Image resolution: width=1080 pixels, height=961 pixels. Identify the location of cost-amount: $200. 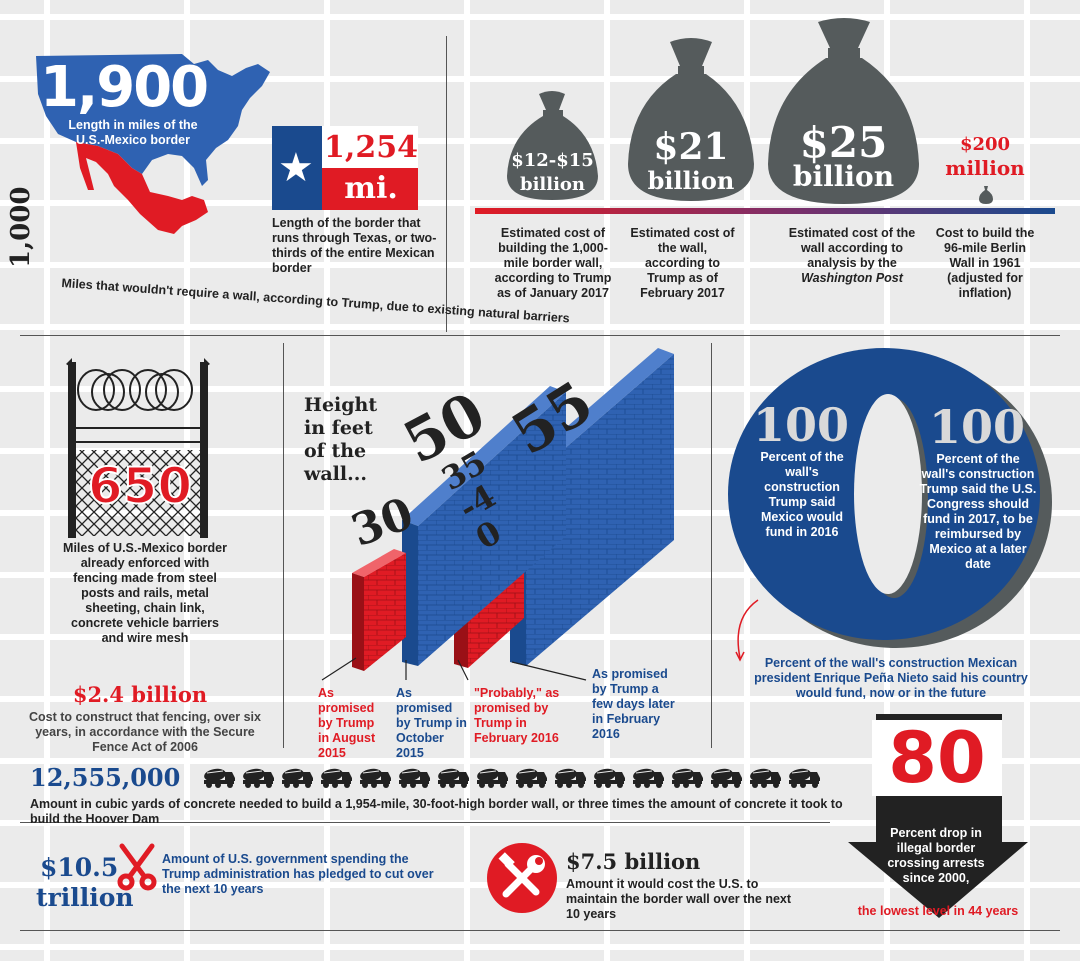
(985, 144).